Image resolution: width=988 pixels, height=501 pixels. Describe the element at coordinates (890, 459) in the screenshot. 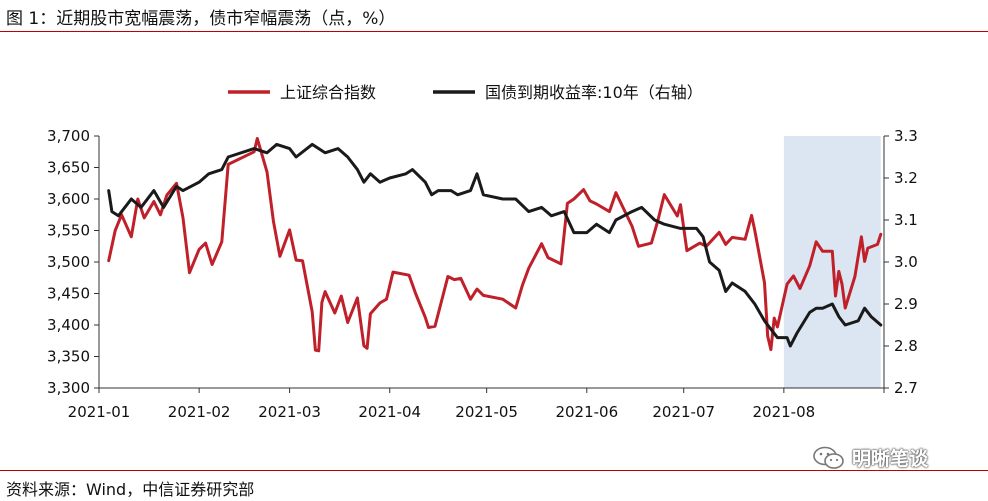

I see `watermark-text: 明晰笔谈` at that location.